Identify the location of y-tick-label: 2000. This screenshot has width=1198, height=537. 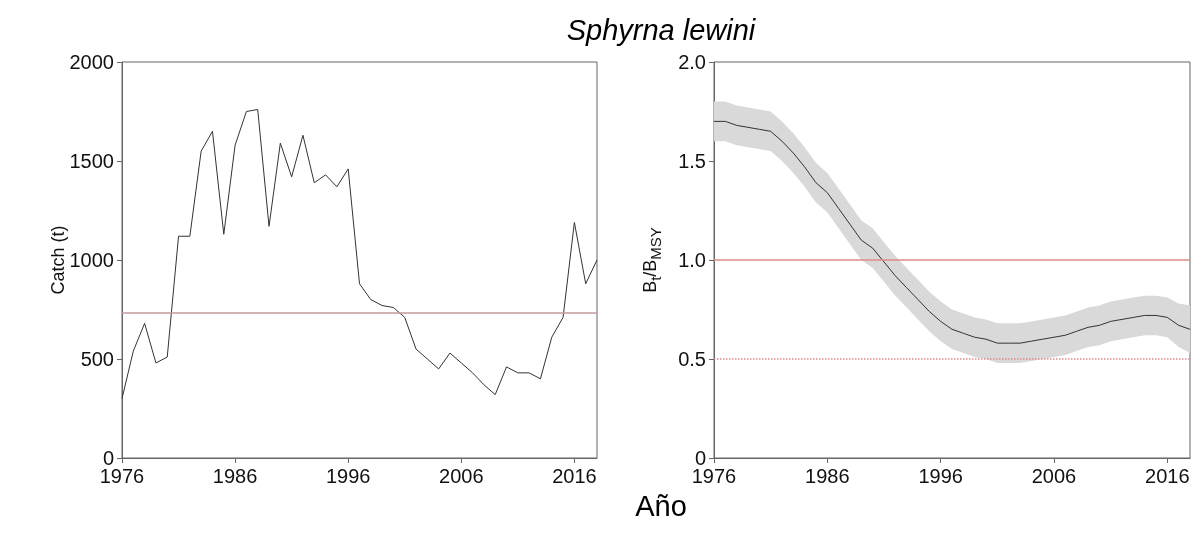
(91, 62).